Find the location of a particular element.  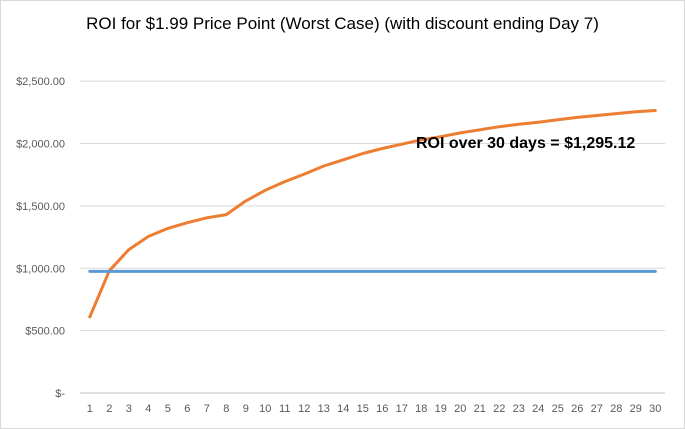

x-tick-label: 18 is located at coordinates (421, 409).